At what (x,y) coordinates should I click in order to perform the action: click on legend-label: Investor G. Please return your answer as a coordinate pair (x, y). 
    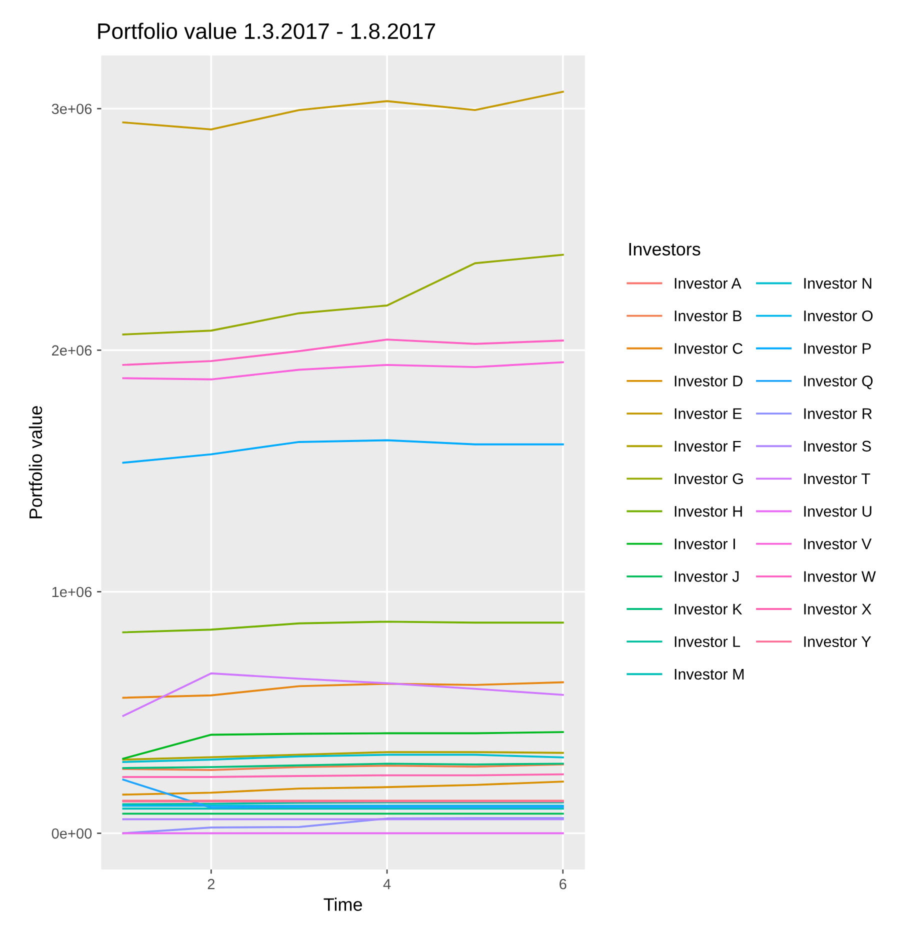
    Looking at the image, I should click on (708, 478).